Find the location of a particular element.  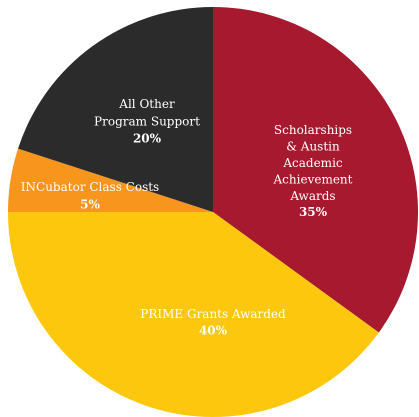

label-line: & Austin is located at coordinates (313, 146).